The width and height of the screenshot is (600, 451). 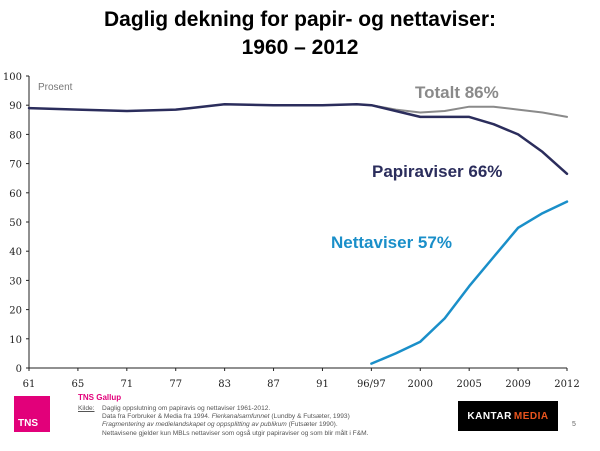 What do you see at coordinates (273, 384) in the screenshot?
I see `x-tick-label: 87` at bounding box center [273, 384].